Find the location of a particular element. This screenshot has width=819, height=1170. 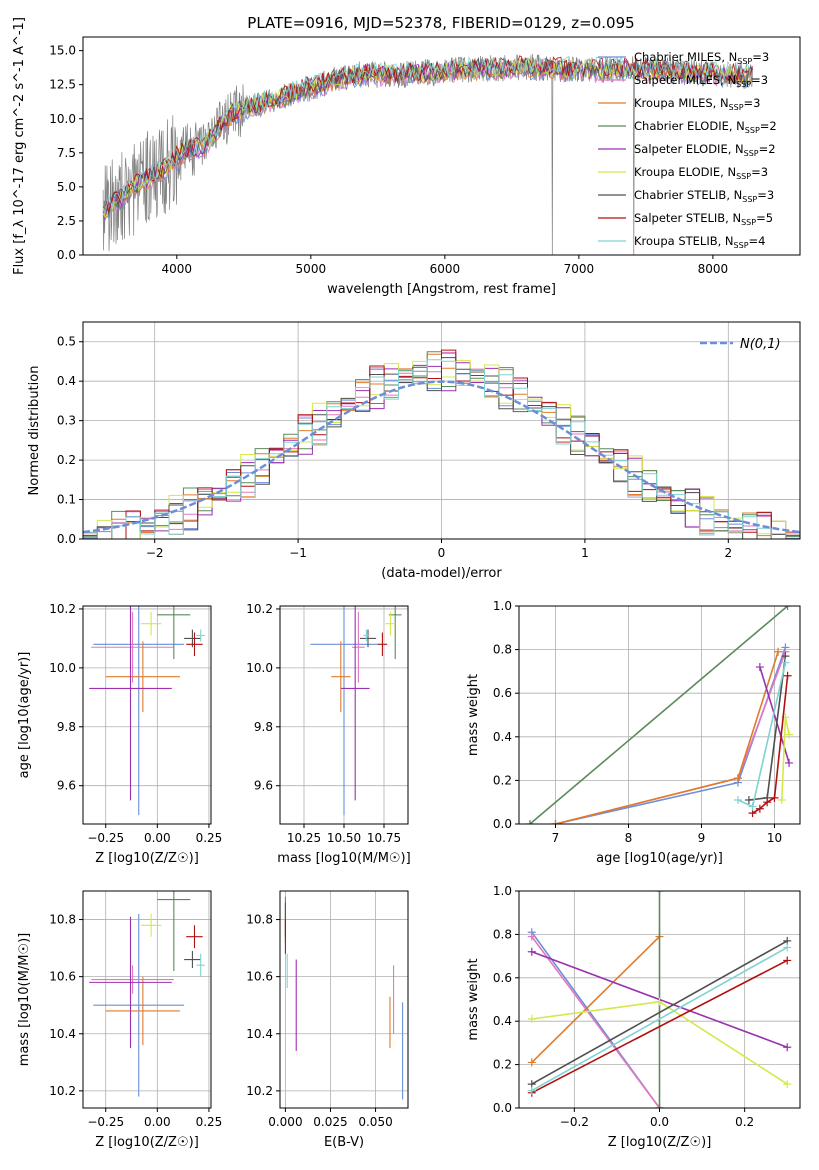

x-tick-label: 0 is located at coordinates (442, 553).